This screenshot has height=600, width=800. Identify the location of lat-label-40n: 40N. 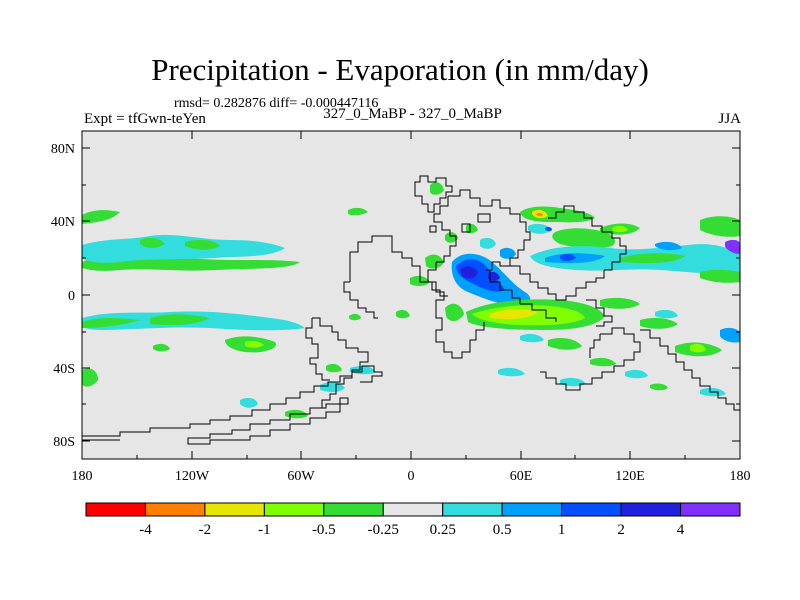
(63, 222).